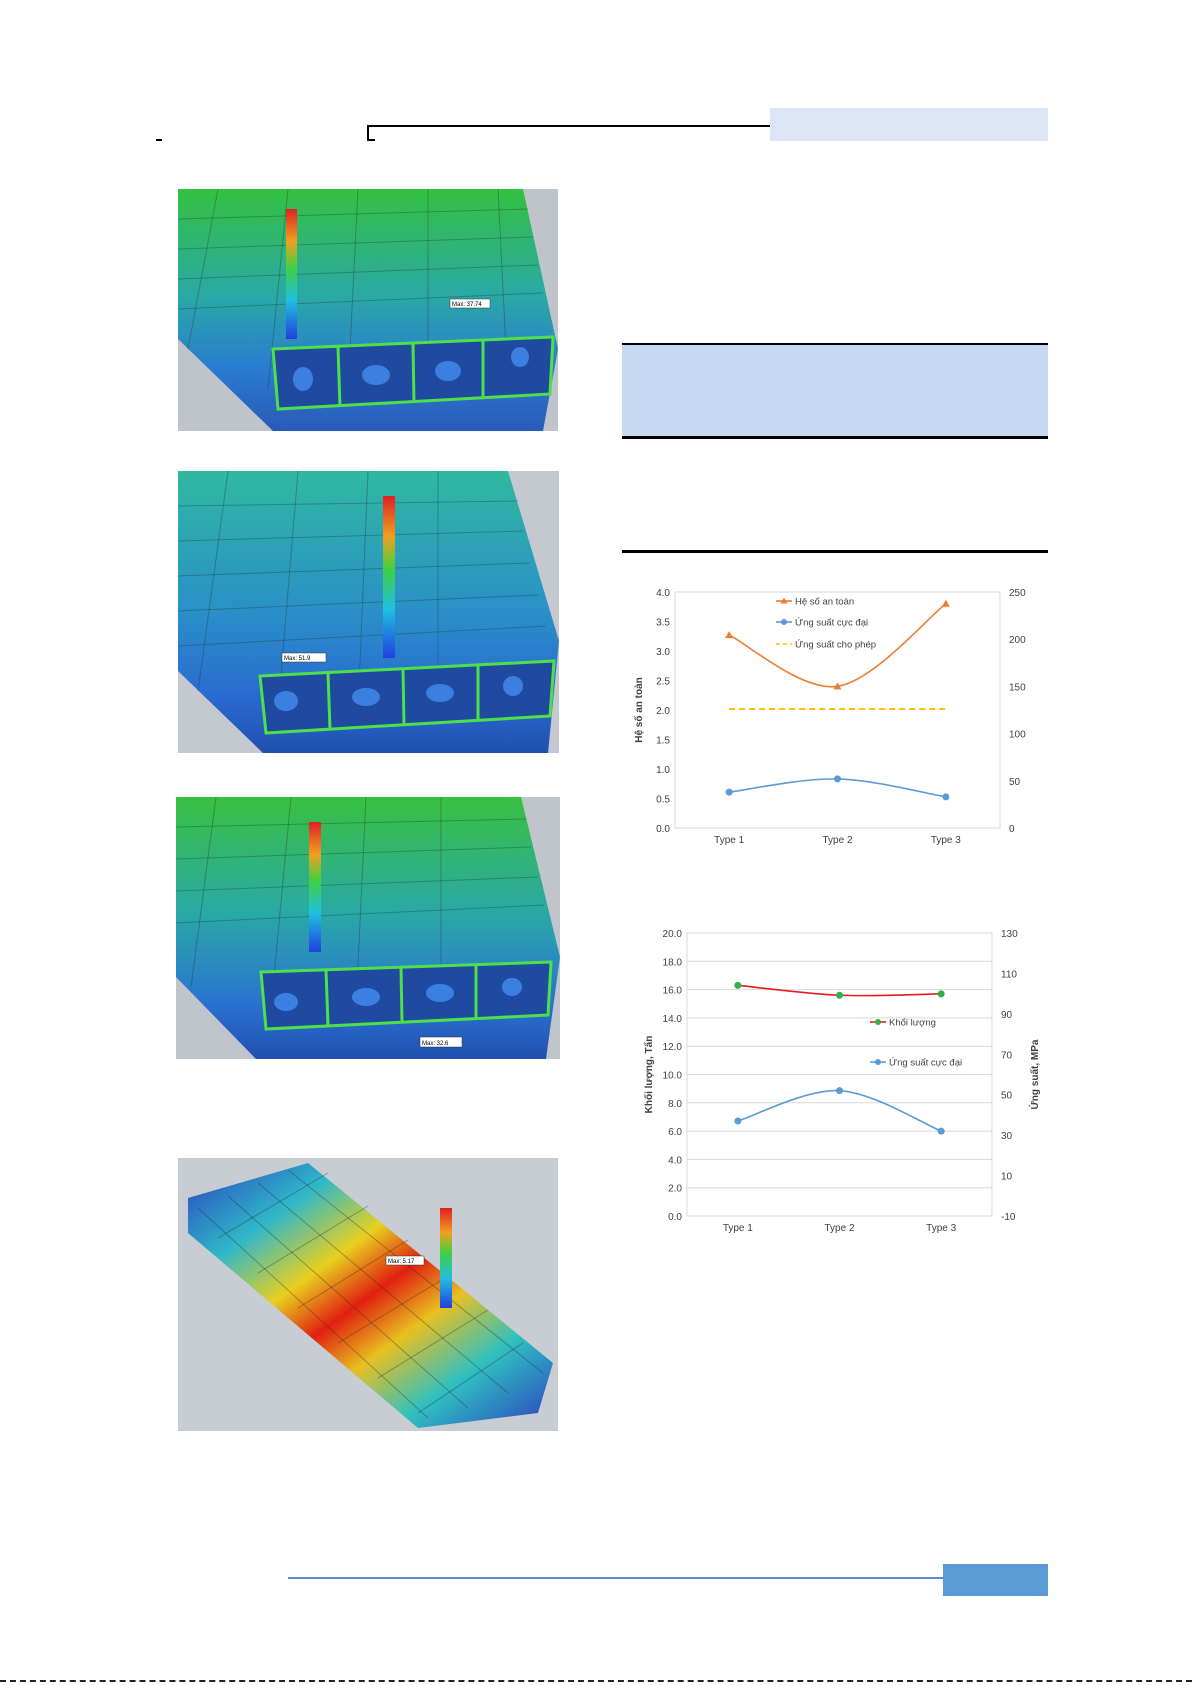 The height and width of the screenshot is (1685, 1192). Describe the element at coordinates (663, 652) in the screenshot. I see `y-tick-label: 3.0` at that location.